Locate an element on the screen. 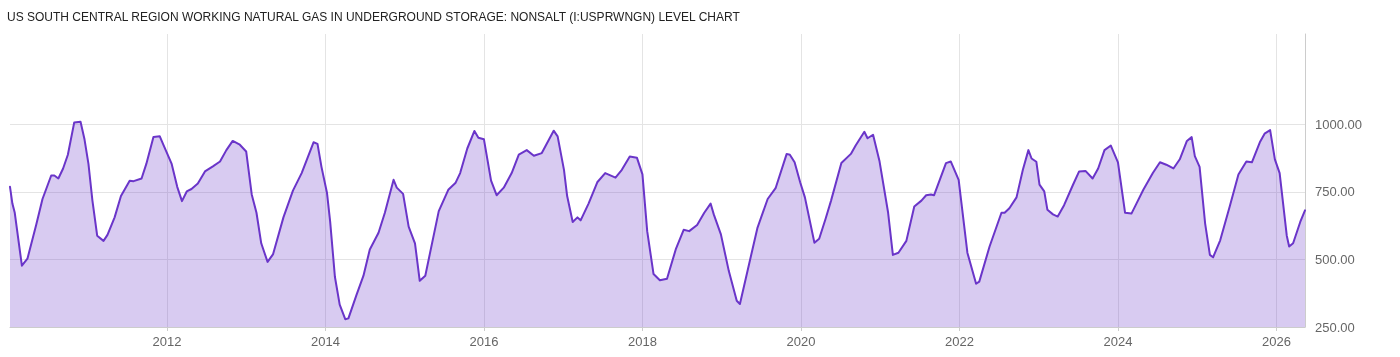  x-tick-label: 2022 is located at coordinates (959, 341).